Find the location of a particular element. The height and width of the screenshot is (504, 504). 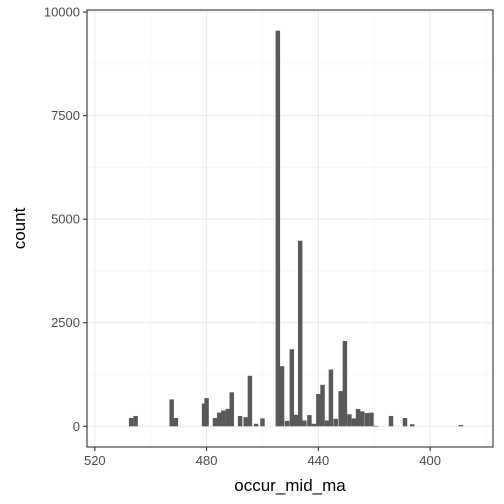

x-tick-label: 480 is located at coordinates (207, 460).